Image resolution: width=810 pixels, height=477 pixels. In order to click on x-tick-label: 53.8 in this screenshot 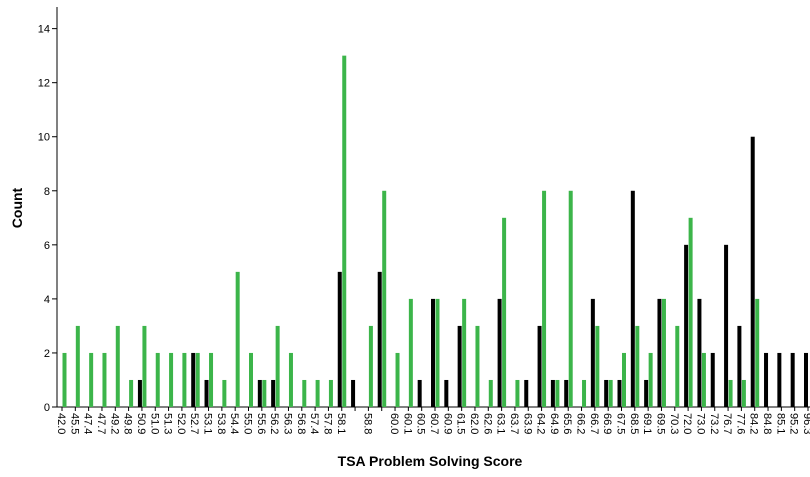, I will do `click(221, 423)`.